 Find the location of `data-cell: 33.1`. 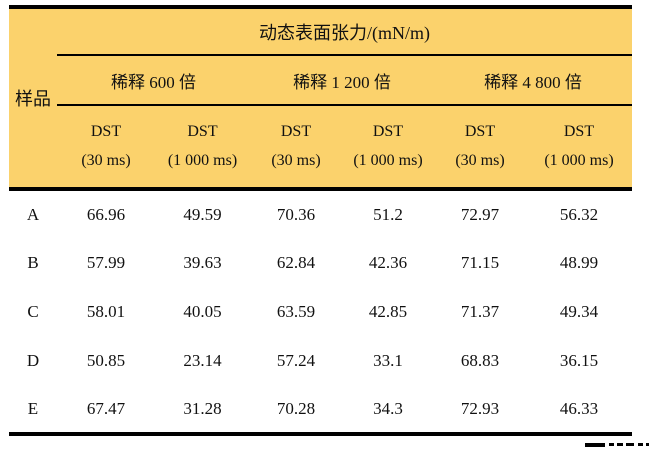

data-cell: 33.1 is located at coordinates (388, 360).